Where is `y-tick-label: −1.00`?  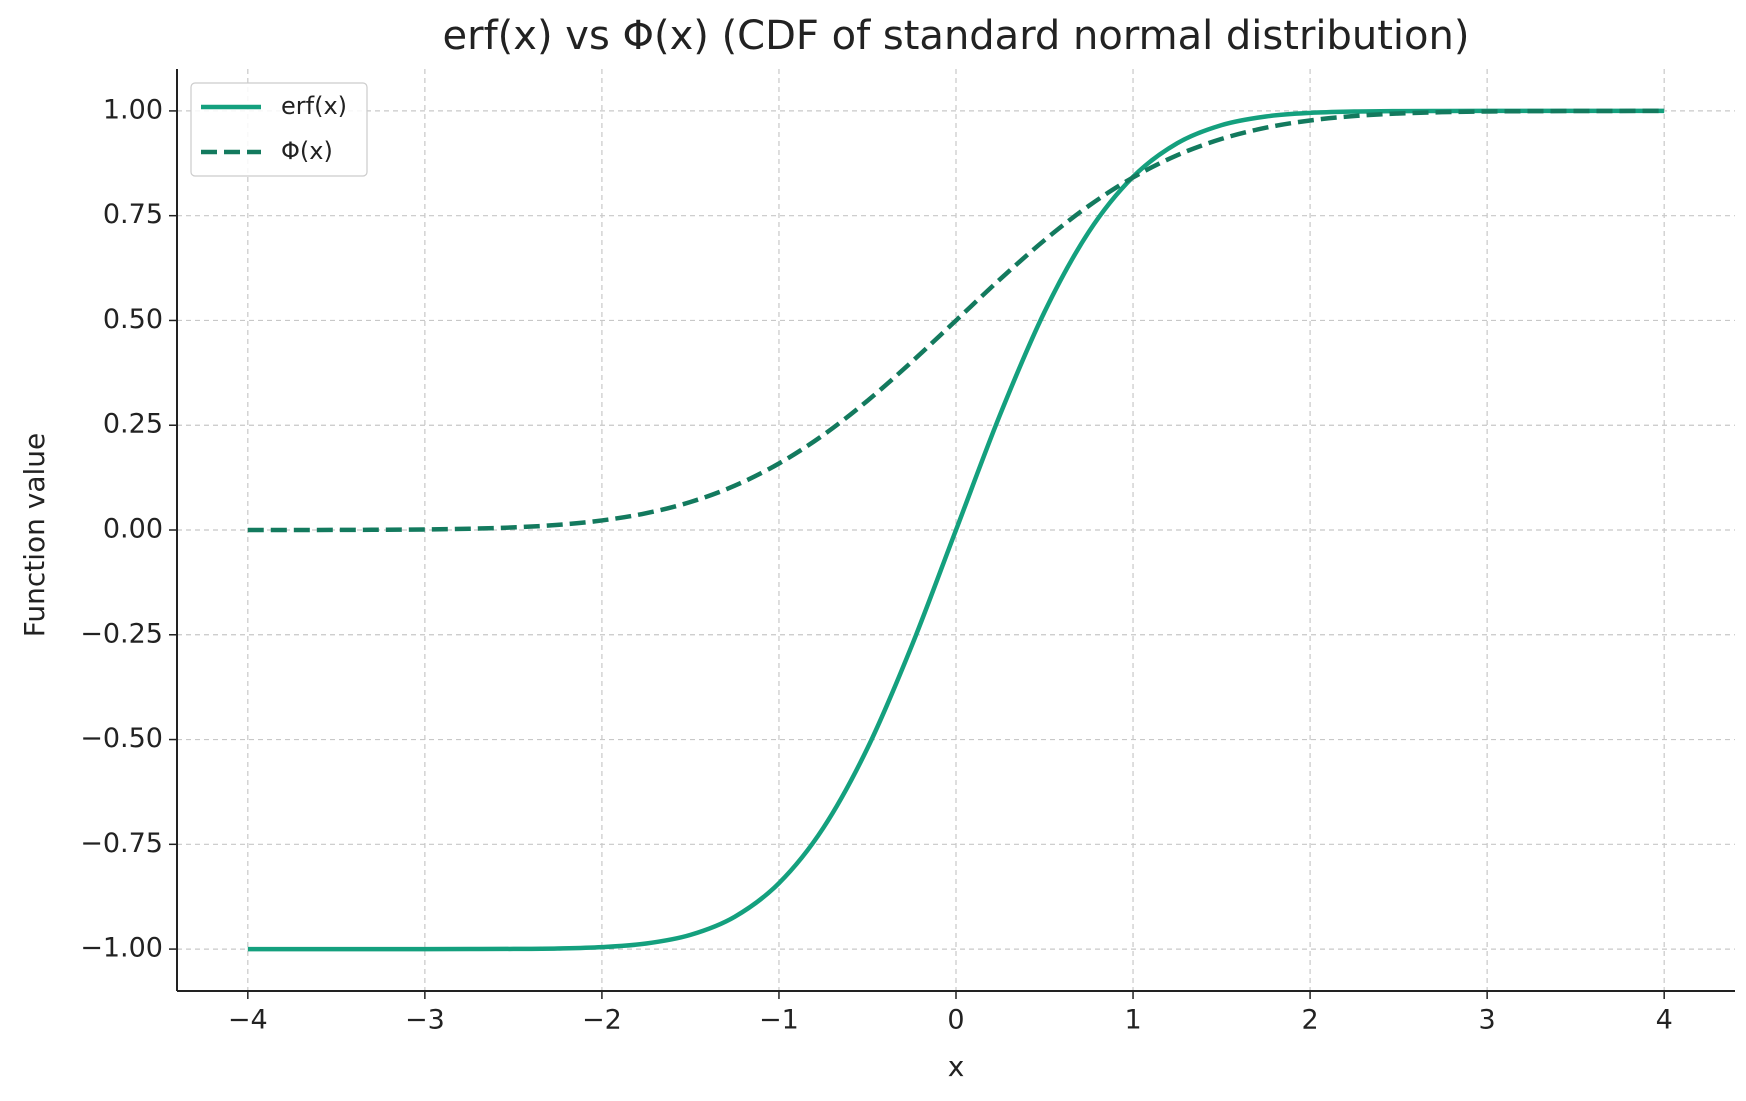 y-tick-label: −1.00 is located at coordinates (121, 948).